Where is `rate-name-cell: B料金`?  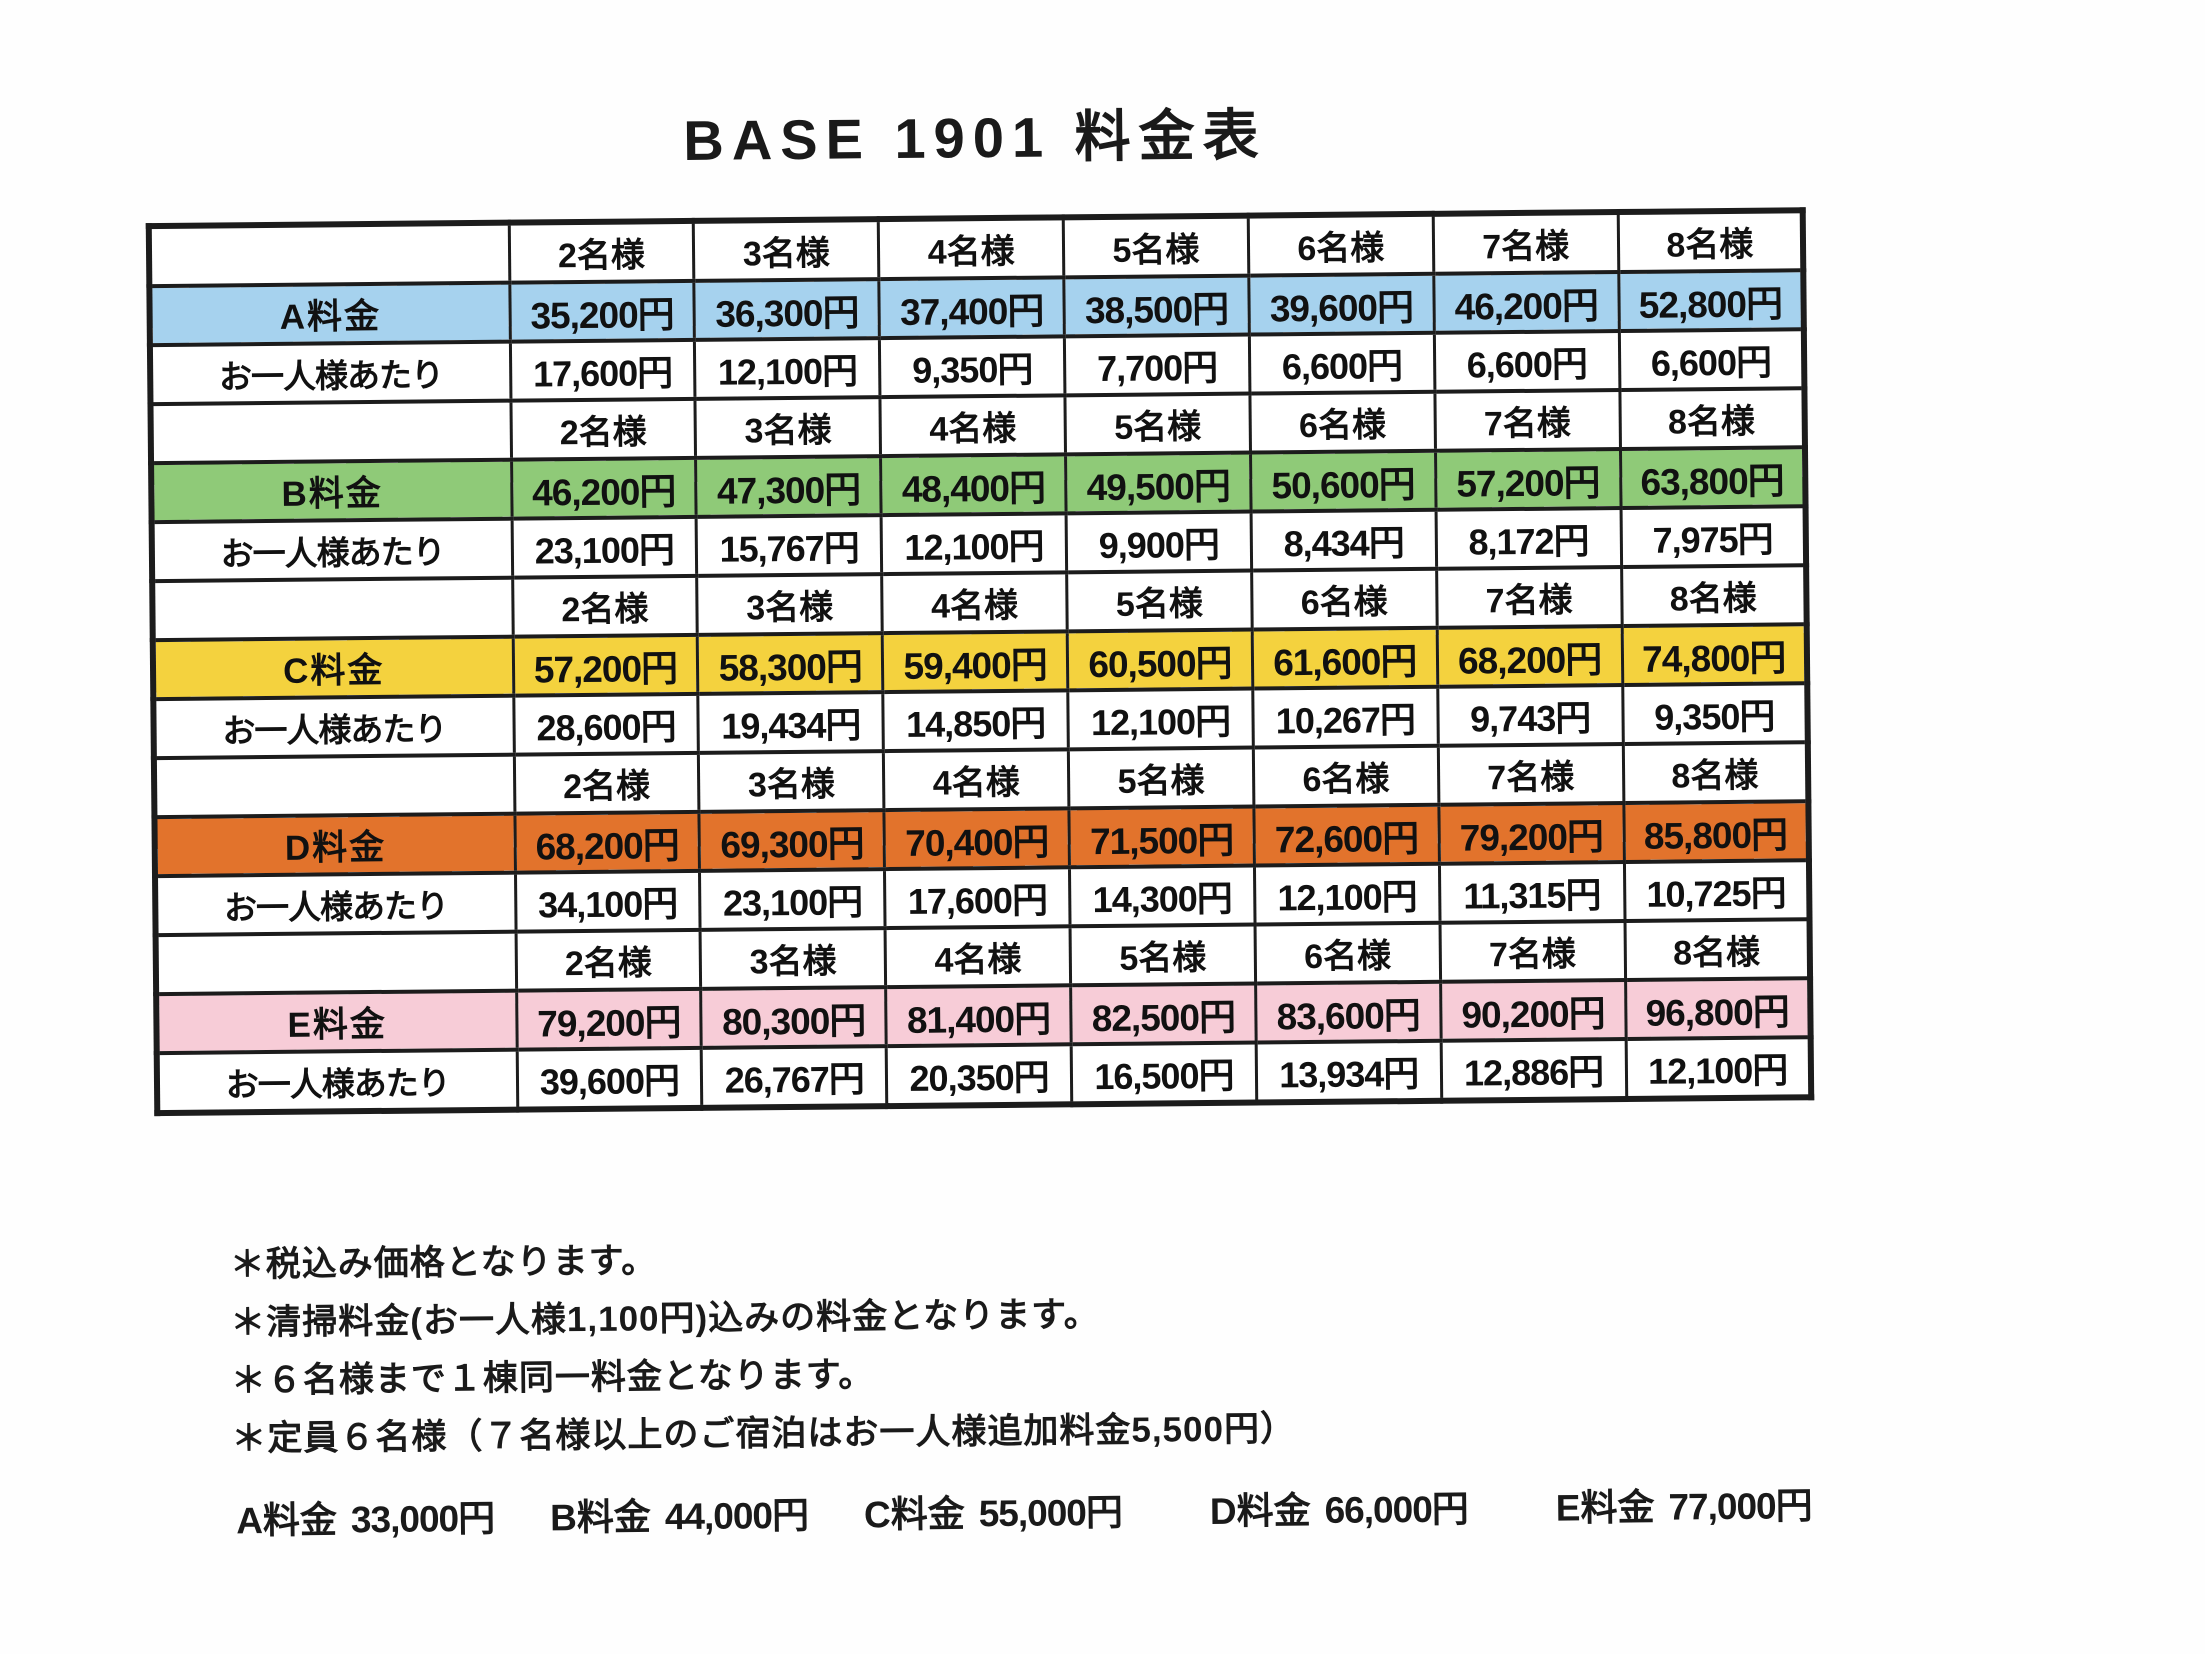 rate-name-cell: B料金 is located at coordinates (331, 491).